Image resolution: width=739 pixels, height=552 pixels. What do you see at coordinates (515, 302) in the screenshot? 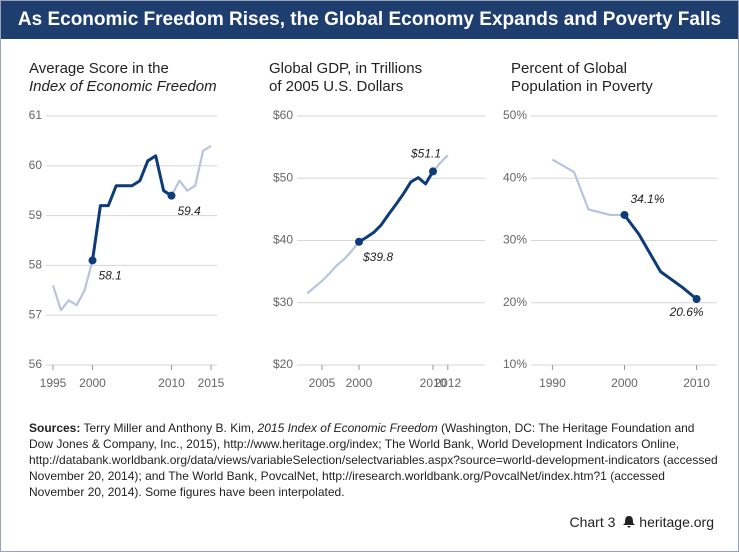
I see `y-tick-label: 20%` at bounding box center [515, 302].